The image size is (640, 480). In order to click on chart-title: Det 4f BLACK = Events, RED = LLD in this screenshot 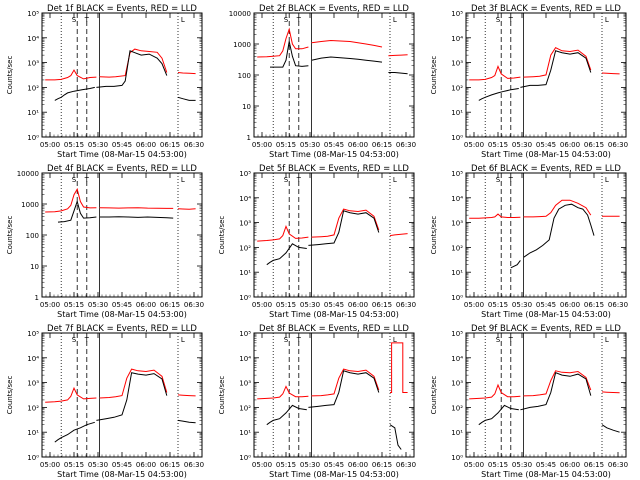, I will do `click(122, 169)`.